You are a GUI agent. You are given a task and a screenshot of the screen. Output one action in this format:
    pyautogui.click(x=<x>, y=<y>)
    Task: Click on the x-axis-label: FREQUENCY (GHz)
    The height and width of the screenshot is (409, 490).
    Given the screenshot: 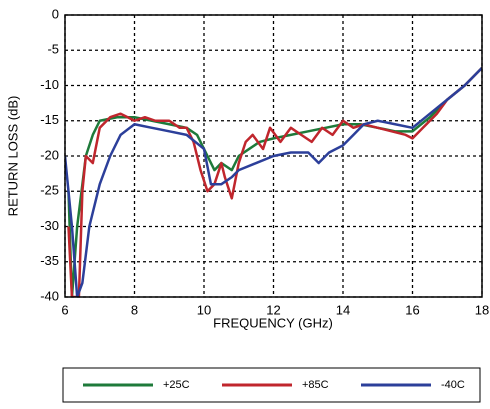 What is the action you would take?
    pyautogui.click(x=273, y=322)
    